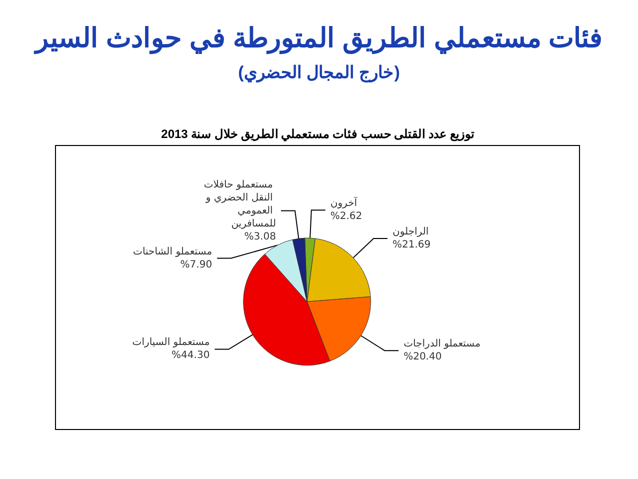 This screenshot has width=638, height=479. Describe the element at coordinates (423, 357) in the screenshot. I see `data-label: %20.40` at that location.